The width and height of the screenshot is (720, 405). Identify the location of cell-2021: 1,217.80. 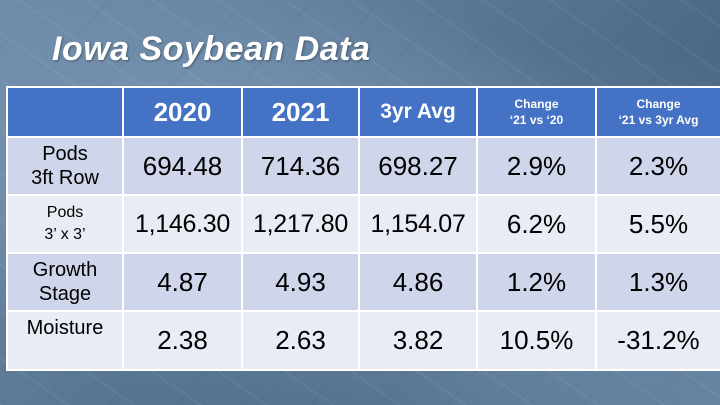
(300, 224).